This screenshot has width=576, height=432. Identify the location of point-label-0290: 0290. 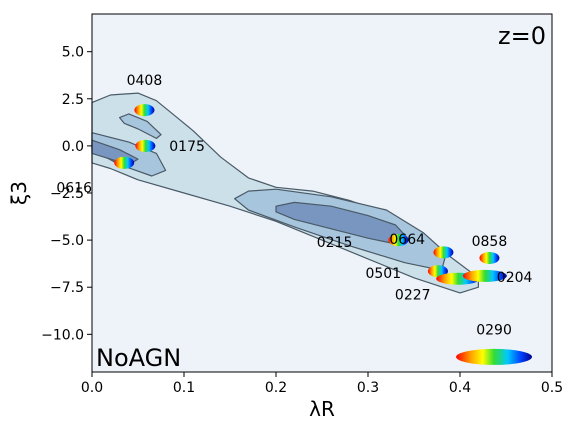
(494, 331).